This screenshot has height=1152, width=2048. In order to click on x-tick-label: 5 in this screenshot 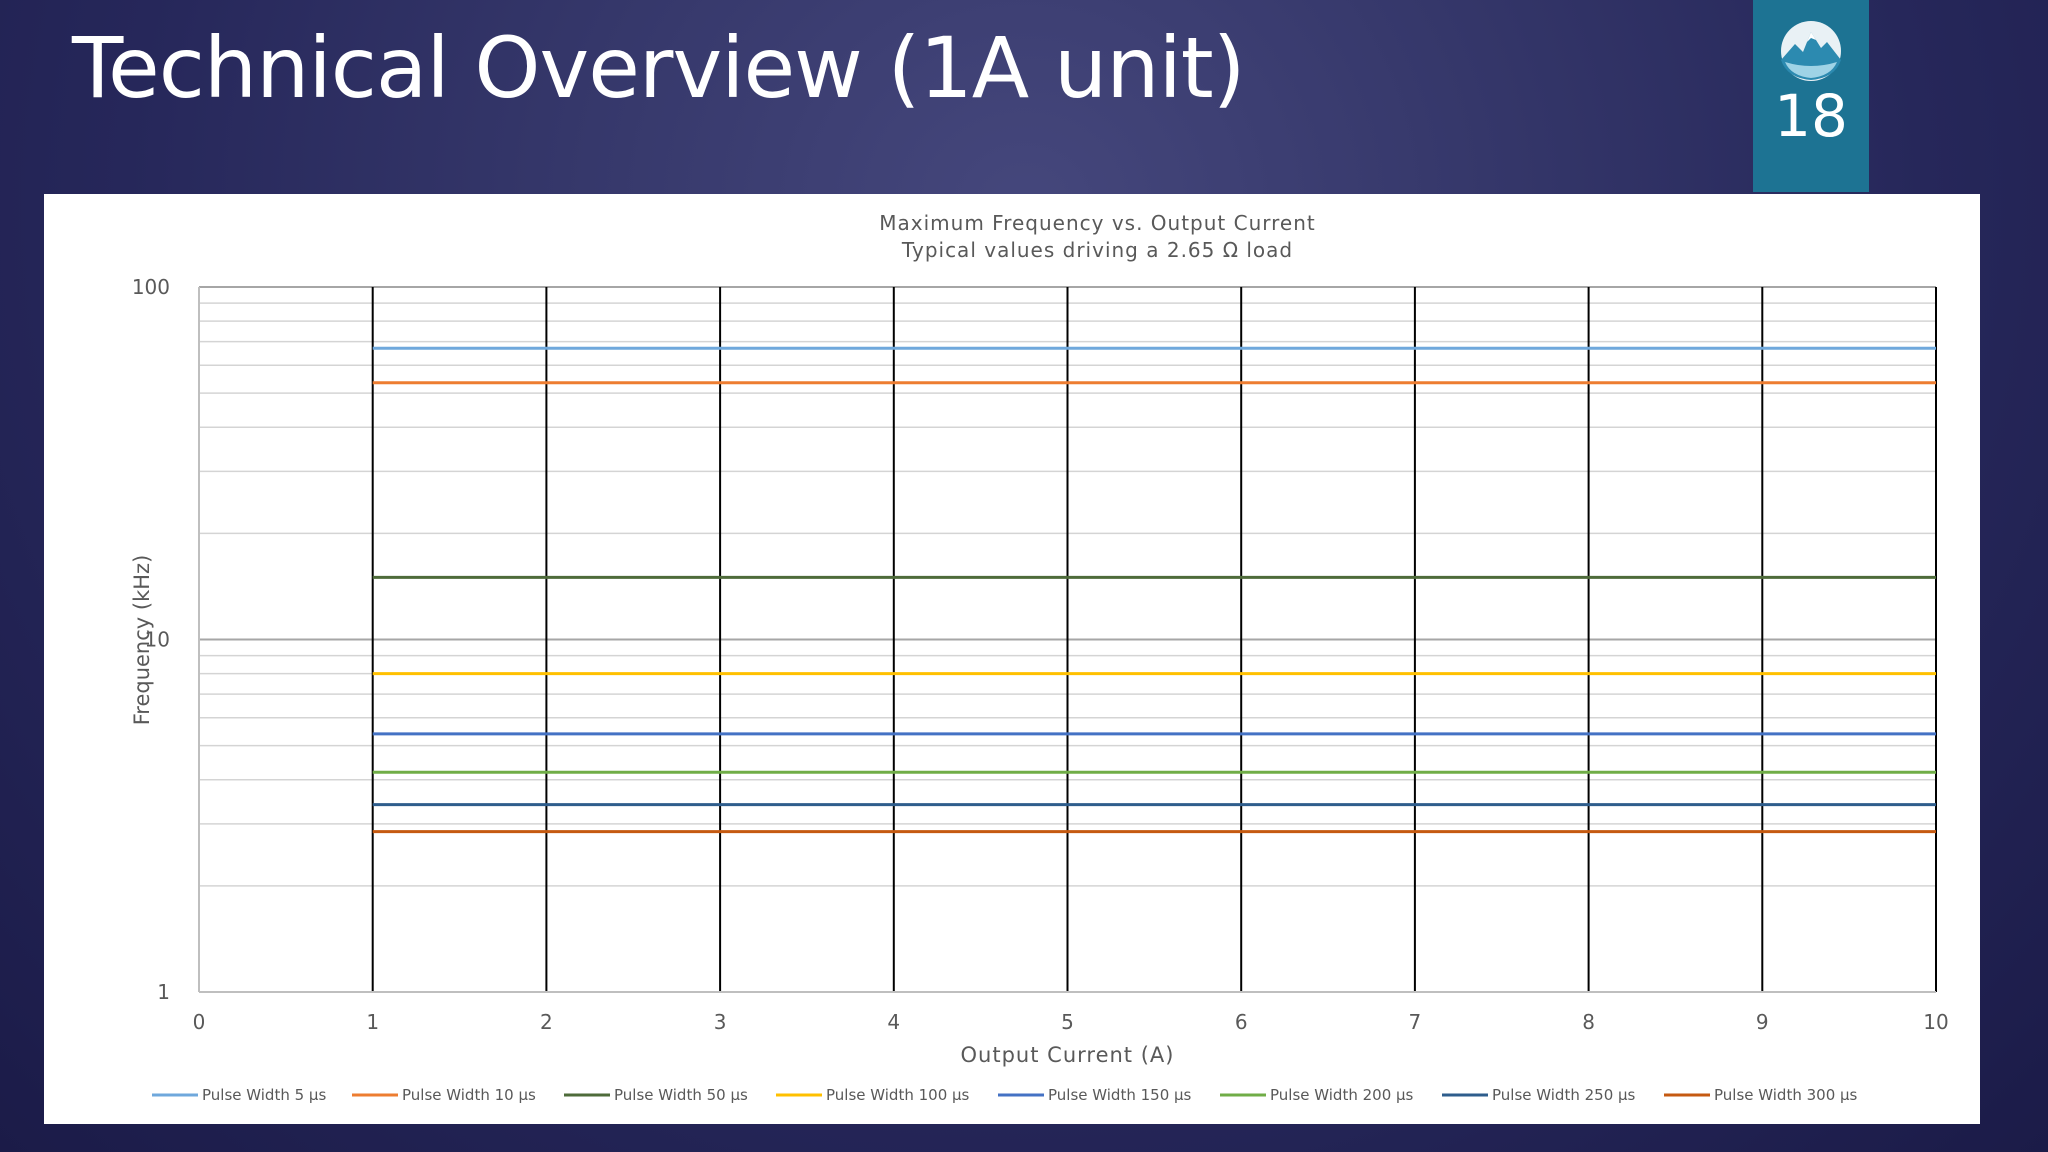, I will do `click(1067, 1022)`.